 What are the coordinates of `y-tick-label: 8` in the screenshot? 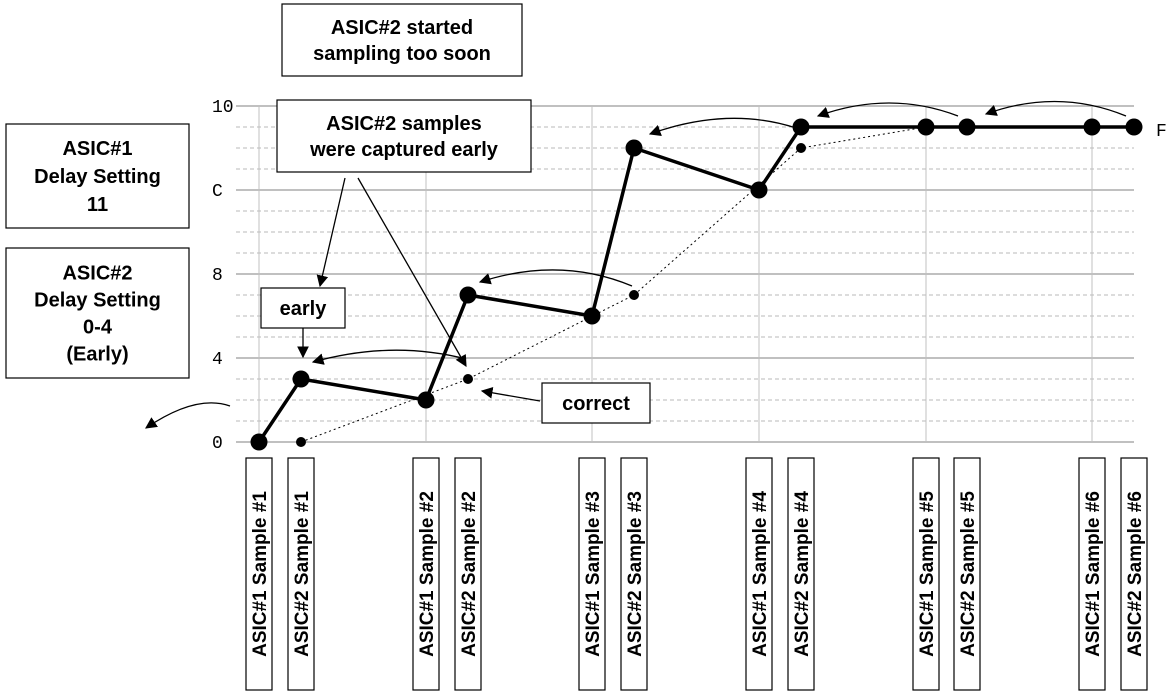 It's located at (217, 276).